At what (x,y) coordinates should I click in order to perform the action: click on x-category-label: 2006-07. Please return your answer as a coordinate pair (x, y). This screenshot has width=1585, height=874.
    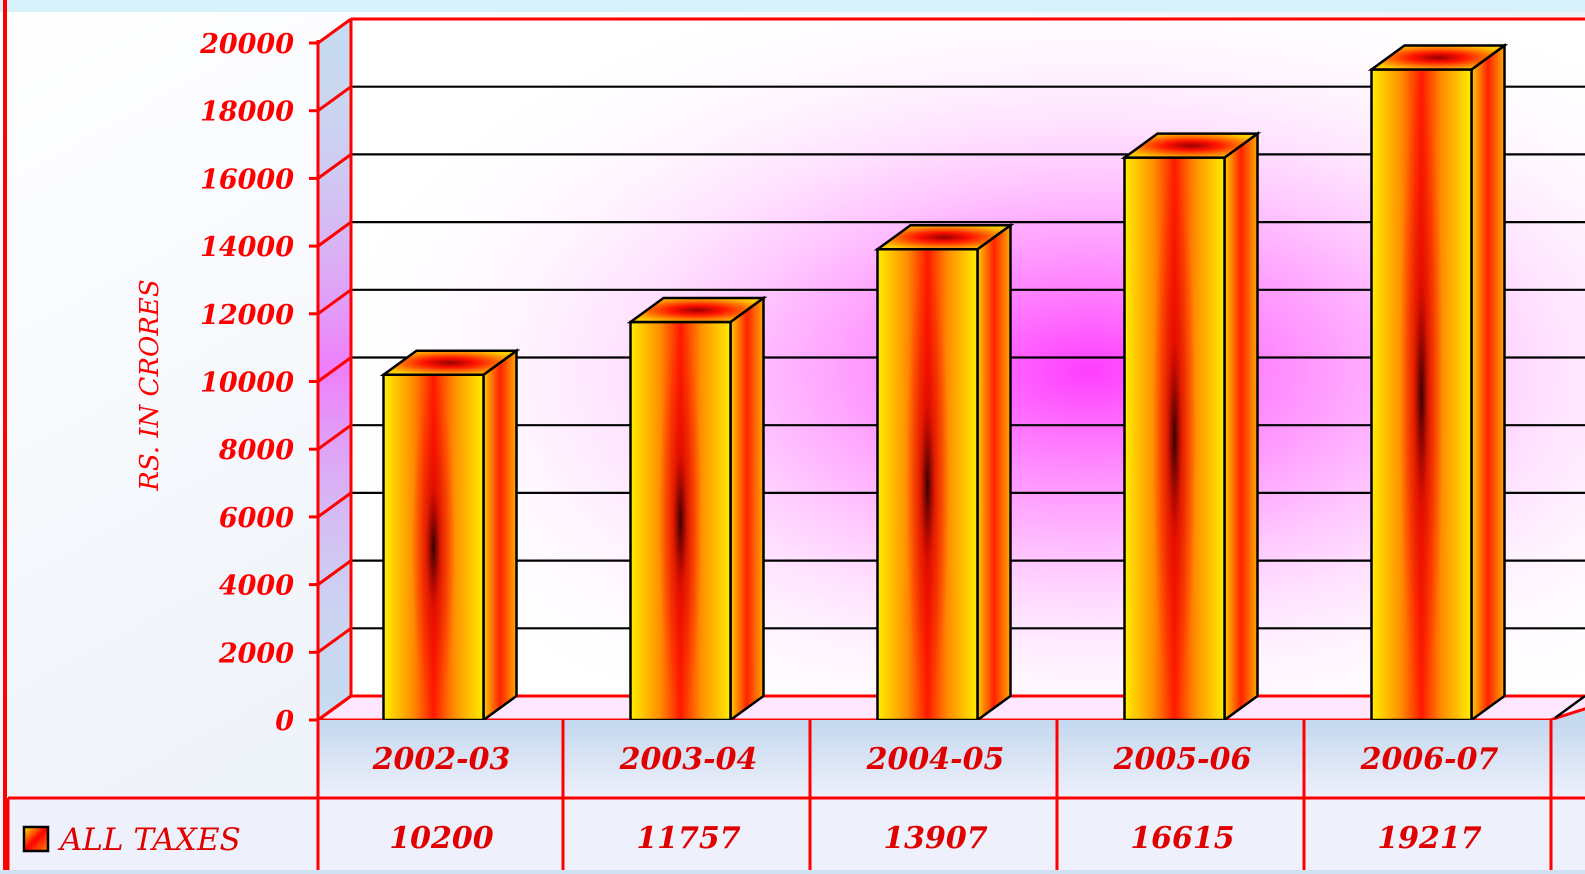
    Looking at the image, I should click on (1429, 759).